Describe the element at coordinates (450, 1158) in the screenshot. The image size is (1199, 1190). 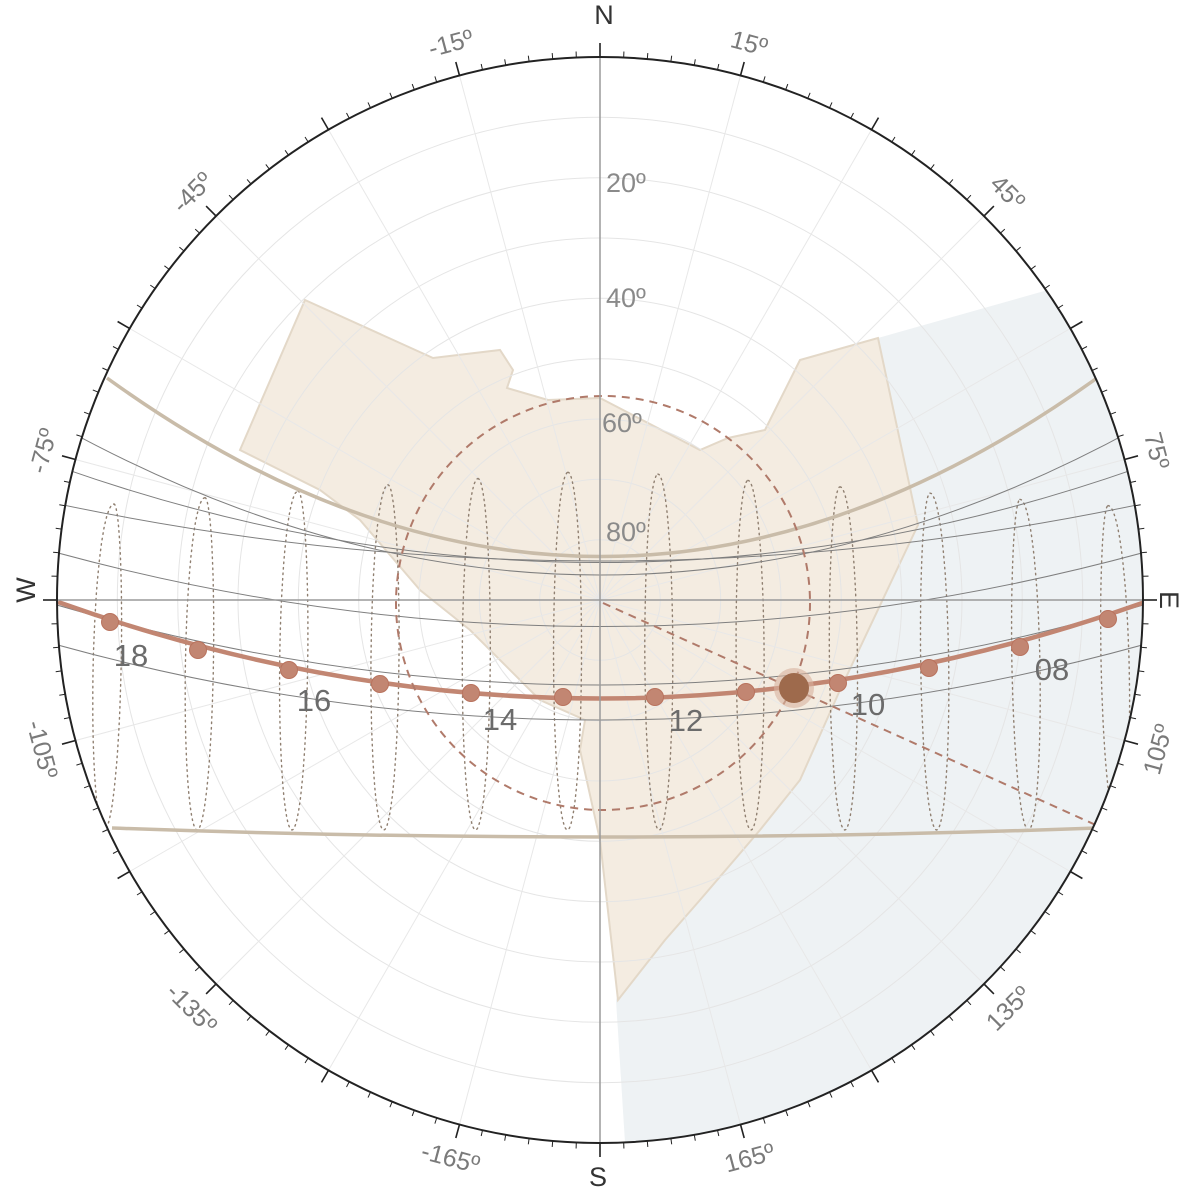
I see `azimuth-label-minus-165: -165º` at that location.